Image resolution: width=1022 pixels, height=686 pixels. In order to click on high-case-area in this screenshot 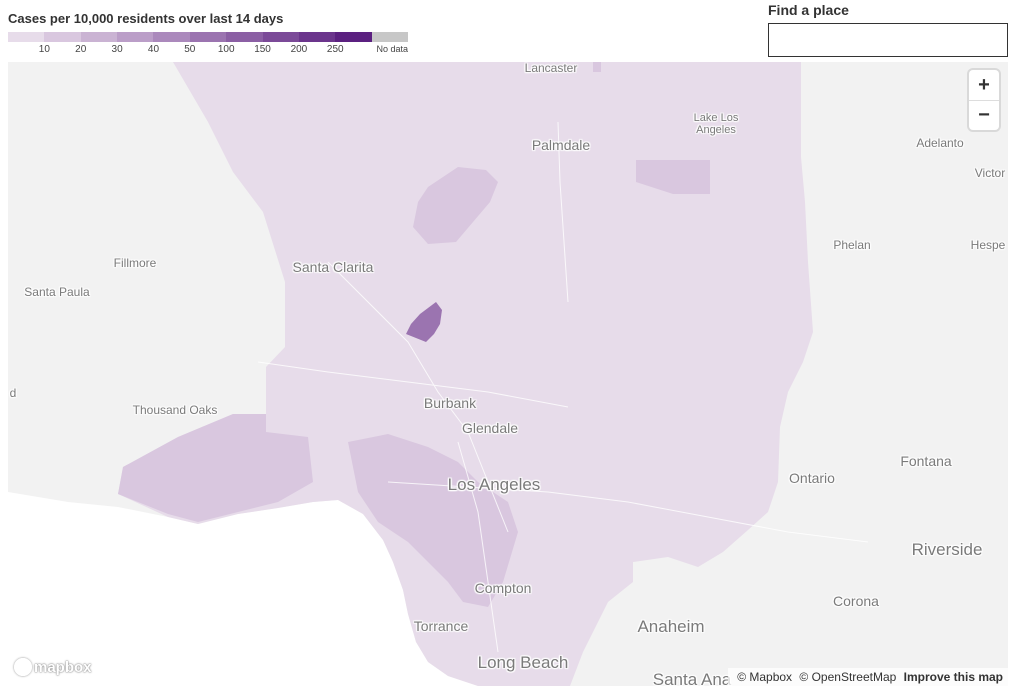, I will do `click(424, 322)`.